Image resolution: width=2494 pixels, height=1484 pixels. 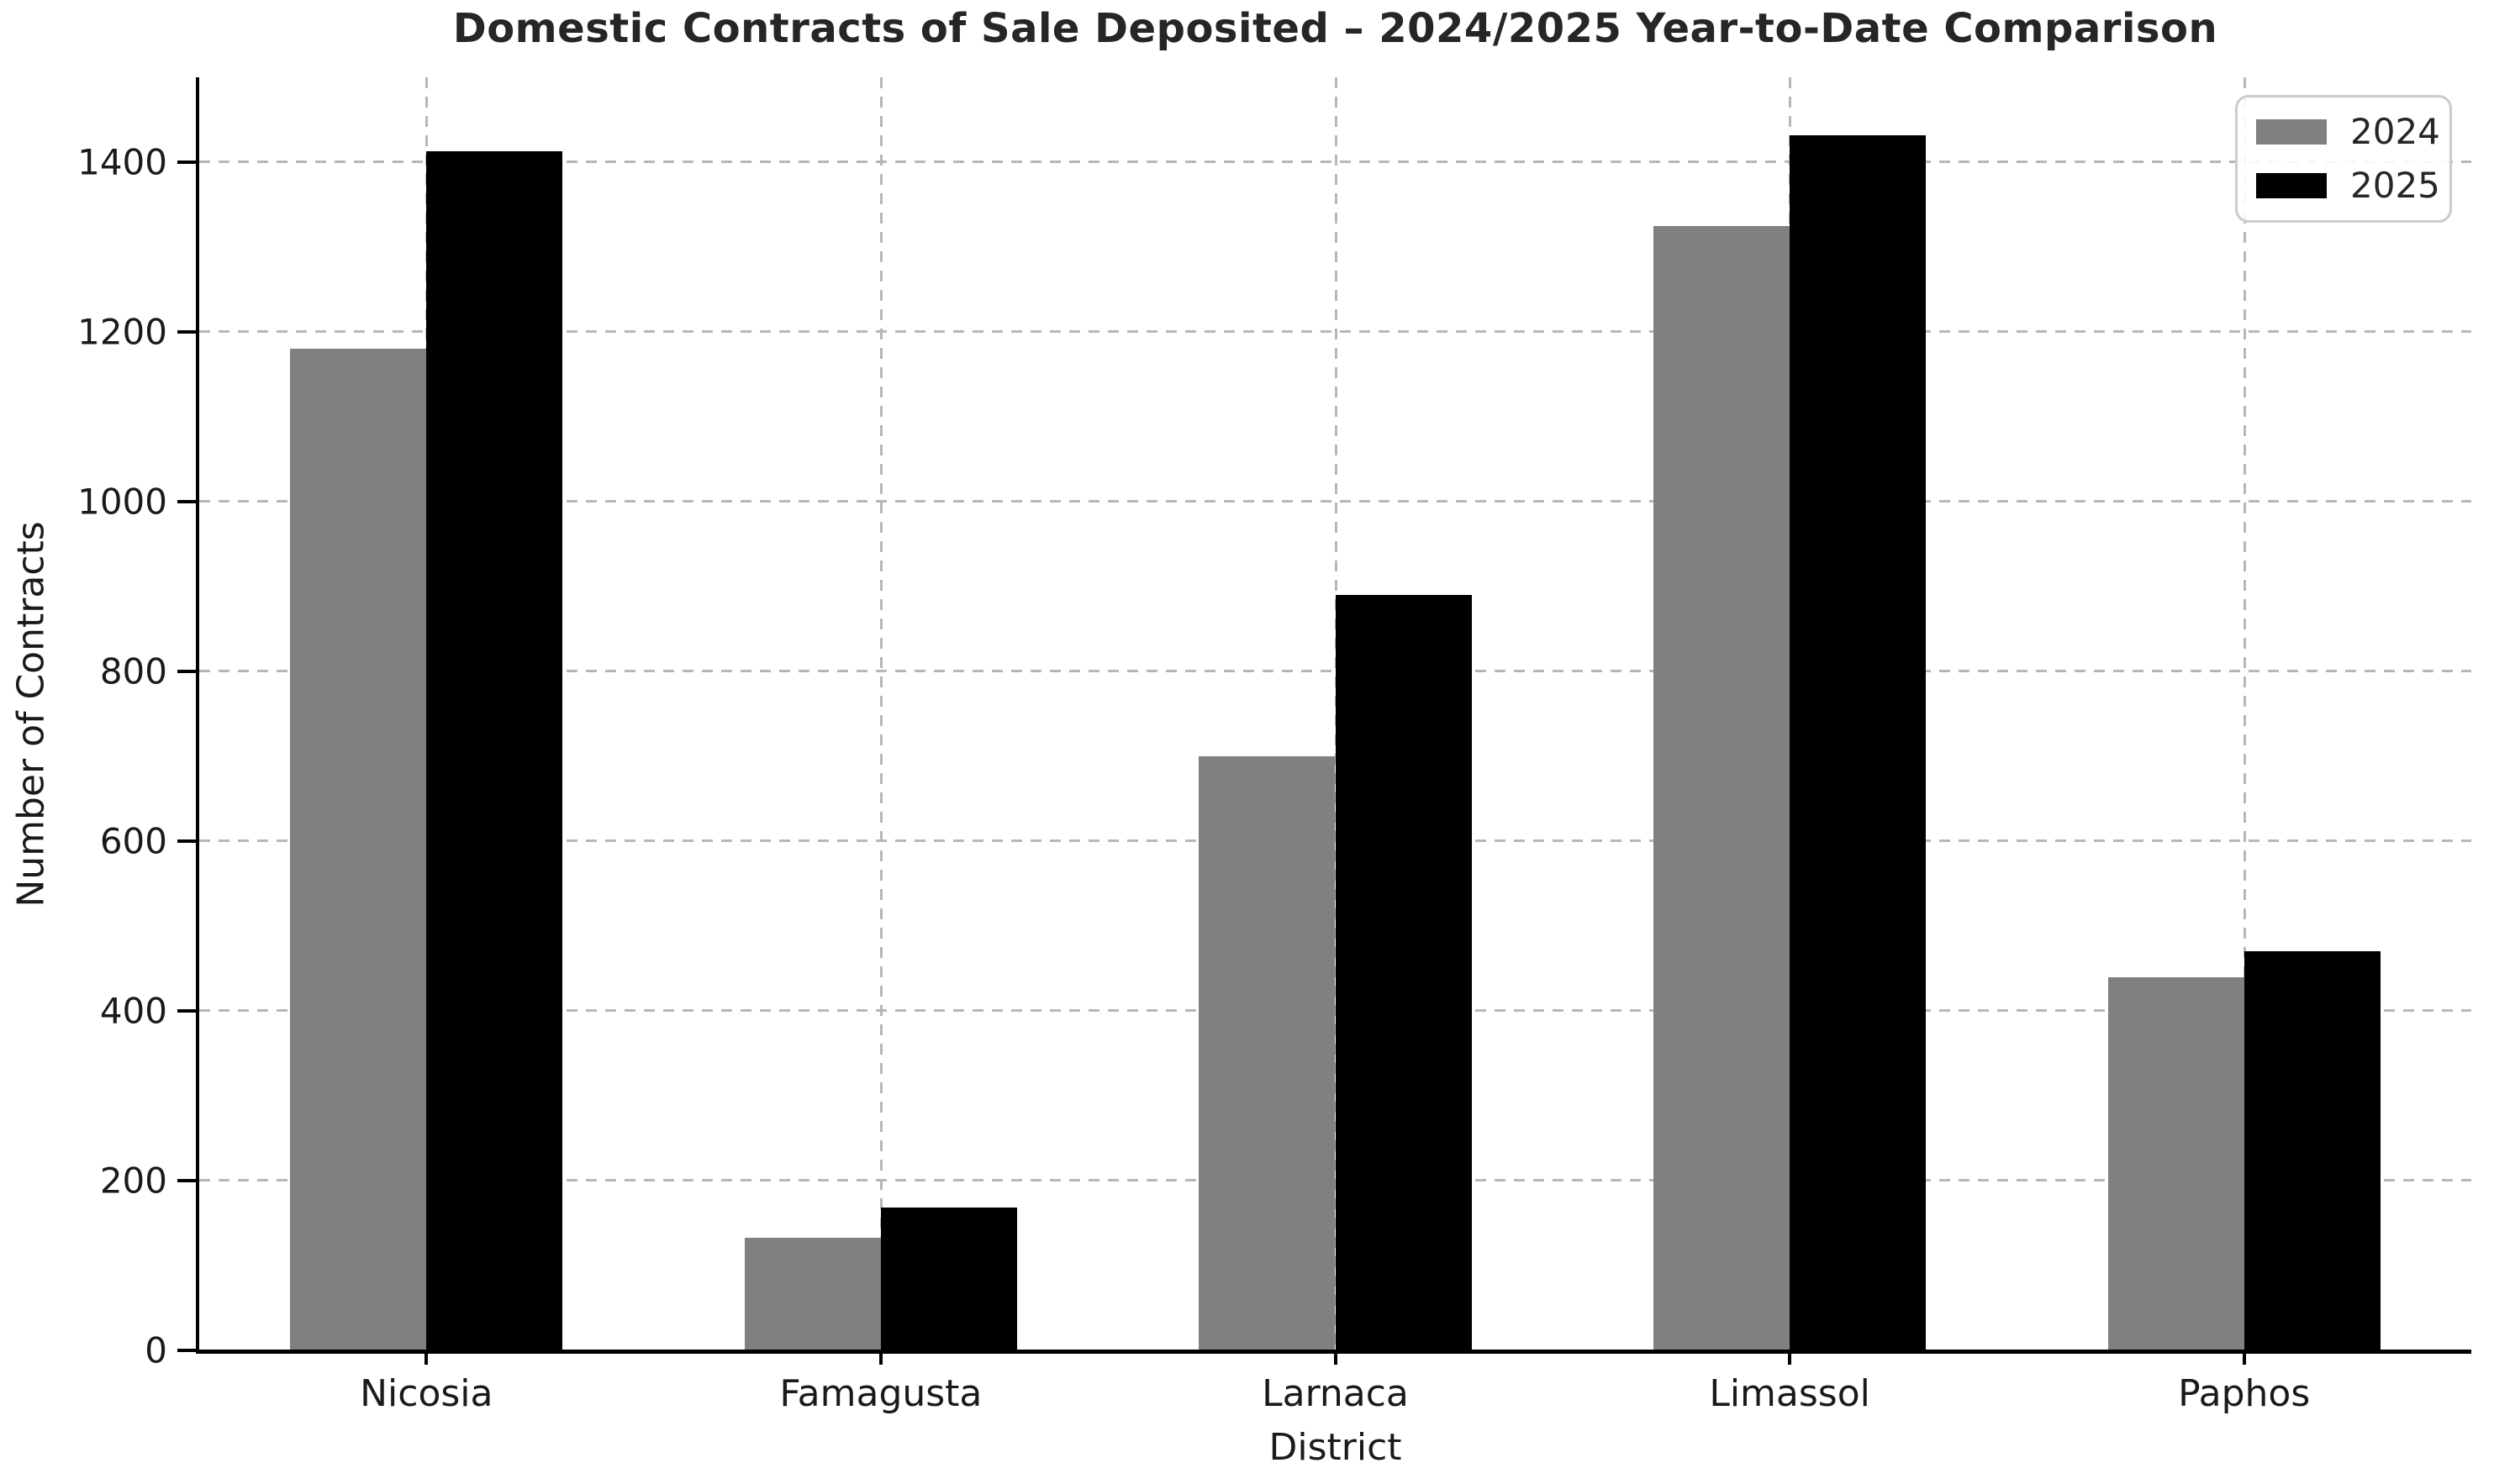 What do you see at coordinates (1335, 1448) in the screenshot?
I see `x-axis-title: District` at bounding box center [1335, 1448].